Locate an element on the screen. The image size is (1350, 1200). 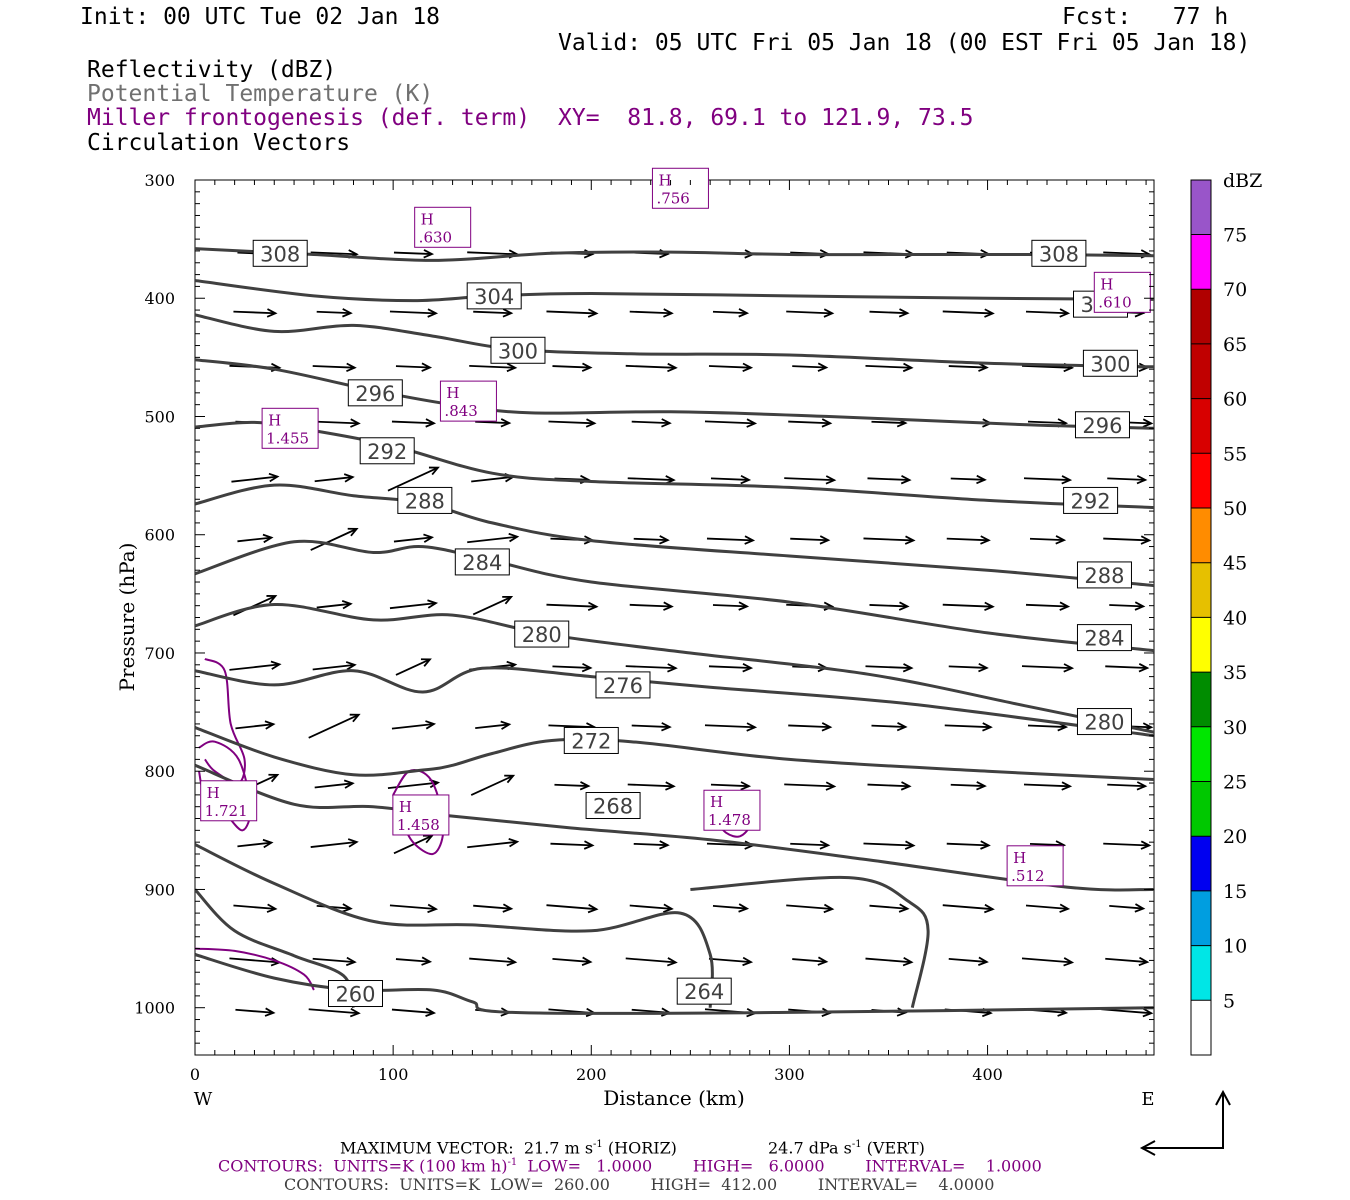
fronto-max-h: H is located at coordinates (1019, 858).